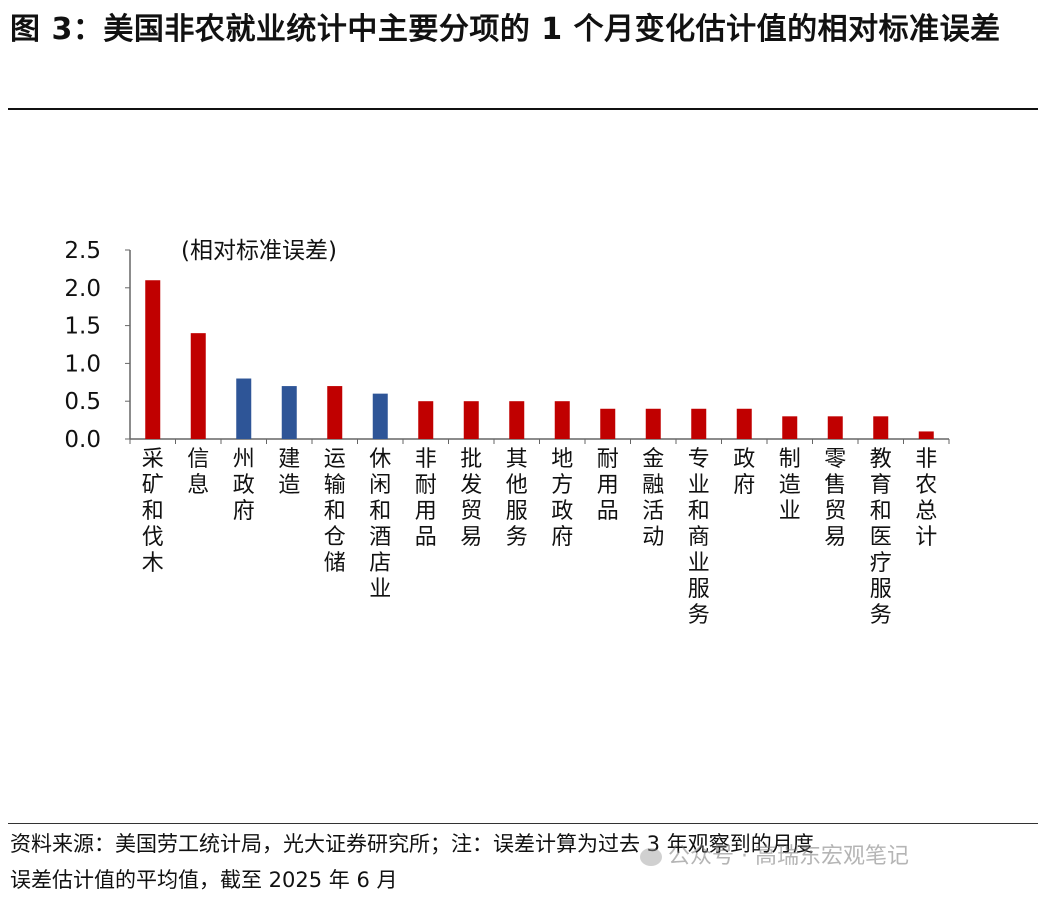  What do you see at coordinates (82, 402) in the screenshot?
I see `y-tick-label: 0.5` at bounding box center [82, 402].